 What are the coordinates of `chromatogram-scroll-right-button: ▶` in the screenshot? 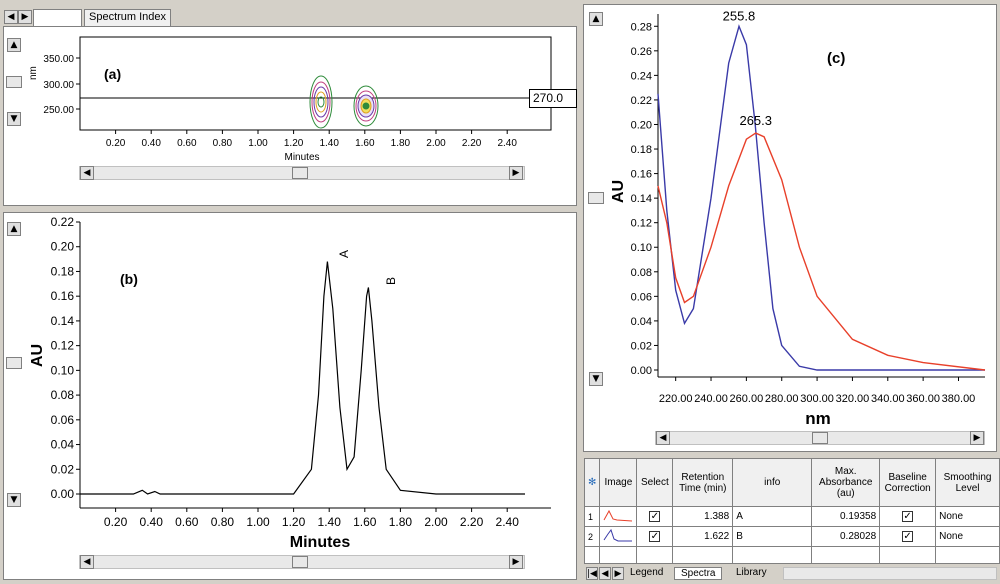 It's located at (516, 562).